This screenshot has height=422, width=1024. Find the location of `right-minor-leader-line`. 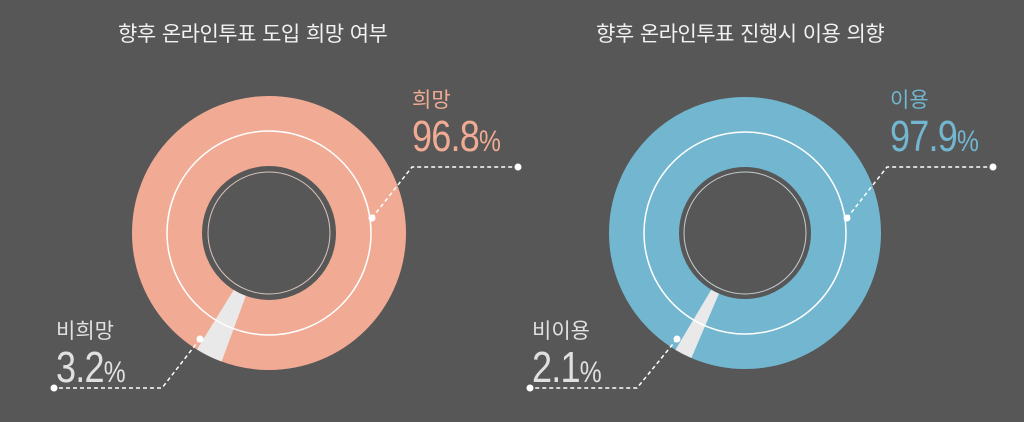

right-minor-leader-line is located at coordinates (604, 363).